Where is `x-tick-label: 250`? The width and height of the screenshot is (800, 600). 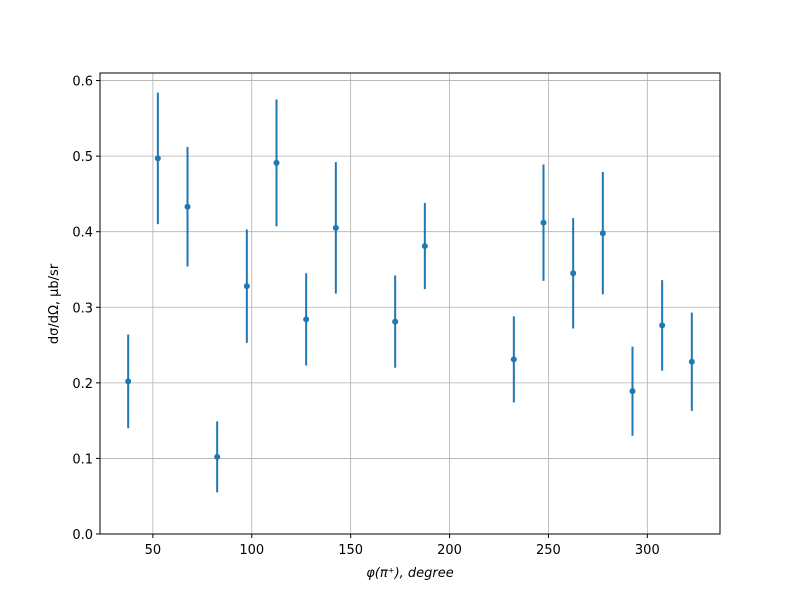 x-tick-label: 250 is located at coordinates (548, 550).